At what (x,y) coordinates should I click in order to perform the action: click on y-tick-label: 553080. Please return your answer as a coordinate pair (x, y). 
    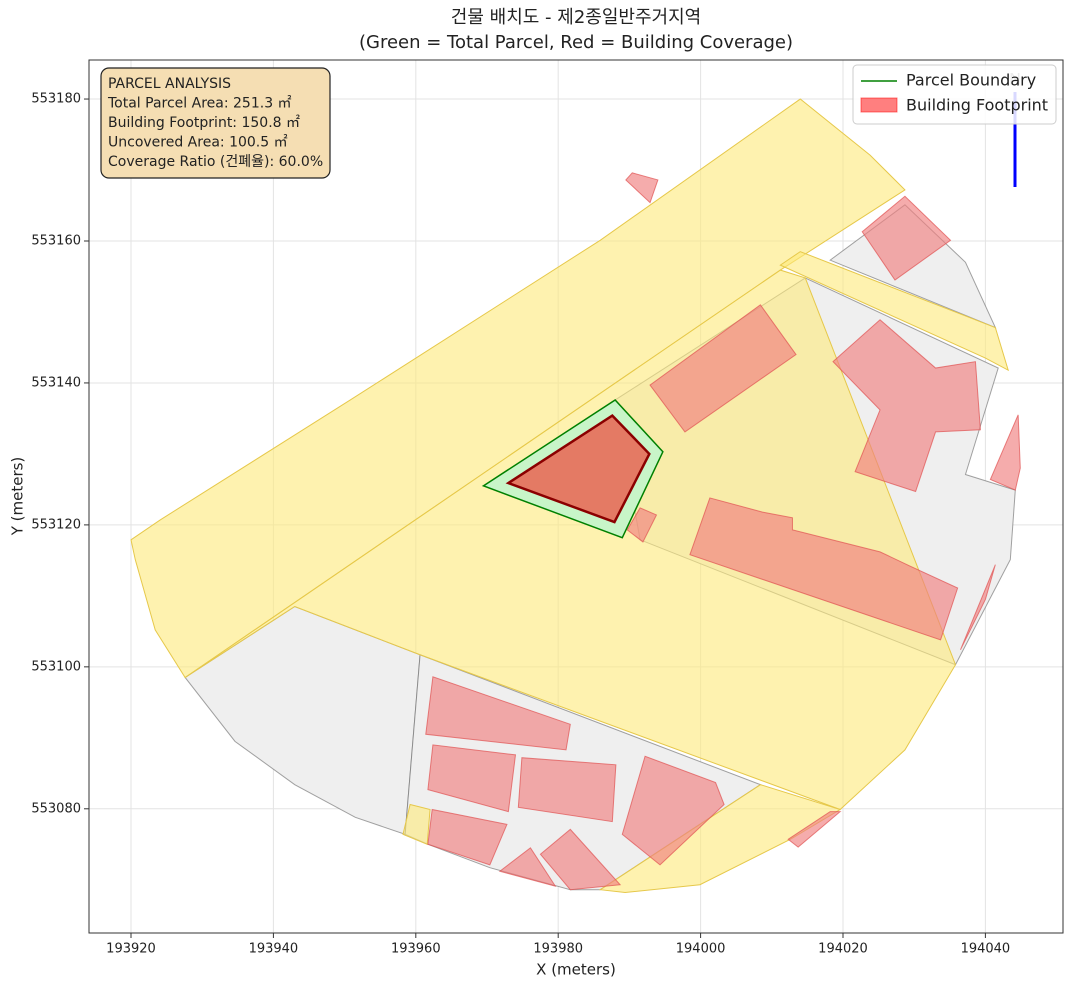
    Looking at the image, I should click on (56, 808).